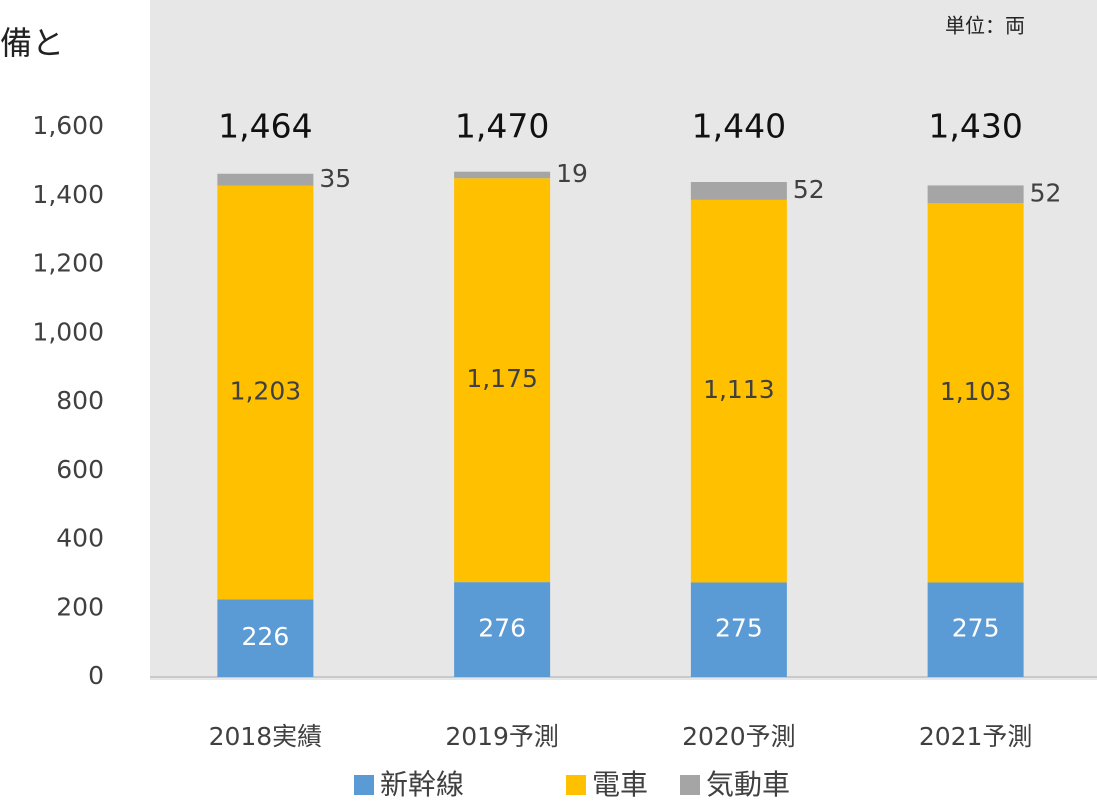 The image size is (1097, 809). What do you see at coordinates (68, 331) in the screenshot?
I see `y-tick-label: 1,000` at bounding box center [68, 331].